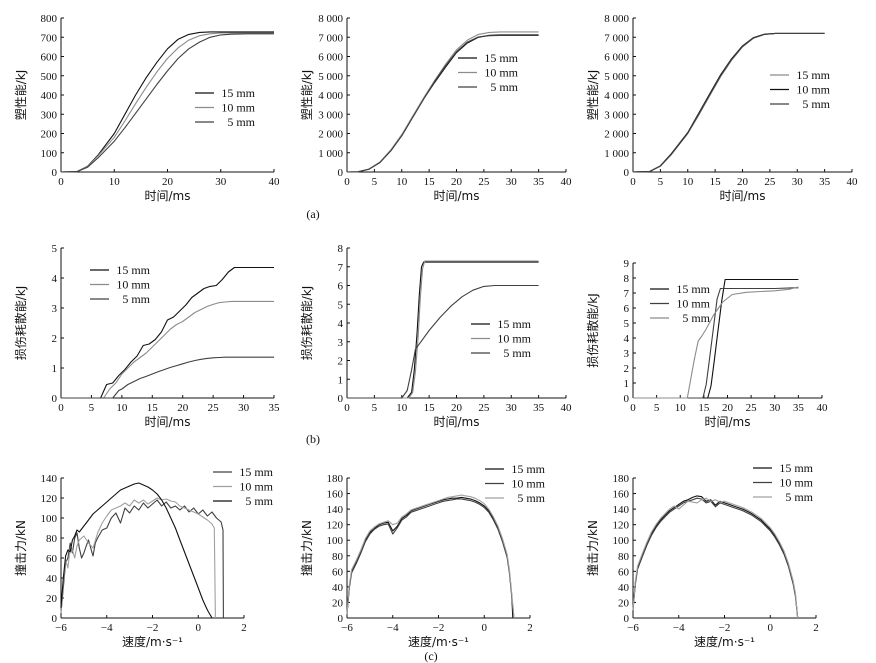  I want to click on y-tick-label: 1, so click(341, 380).